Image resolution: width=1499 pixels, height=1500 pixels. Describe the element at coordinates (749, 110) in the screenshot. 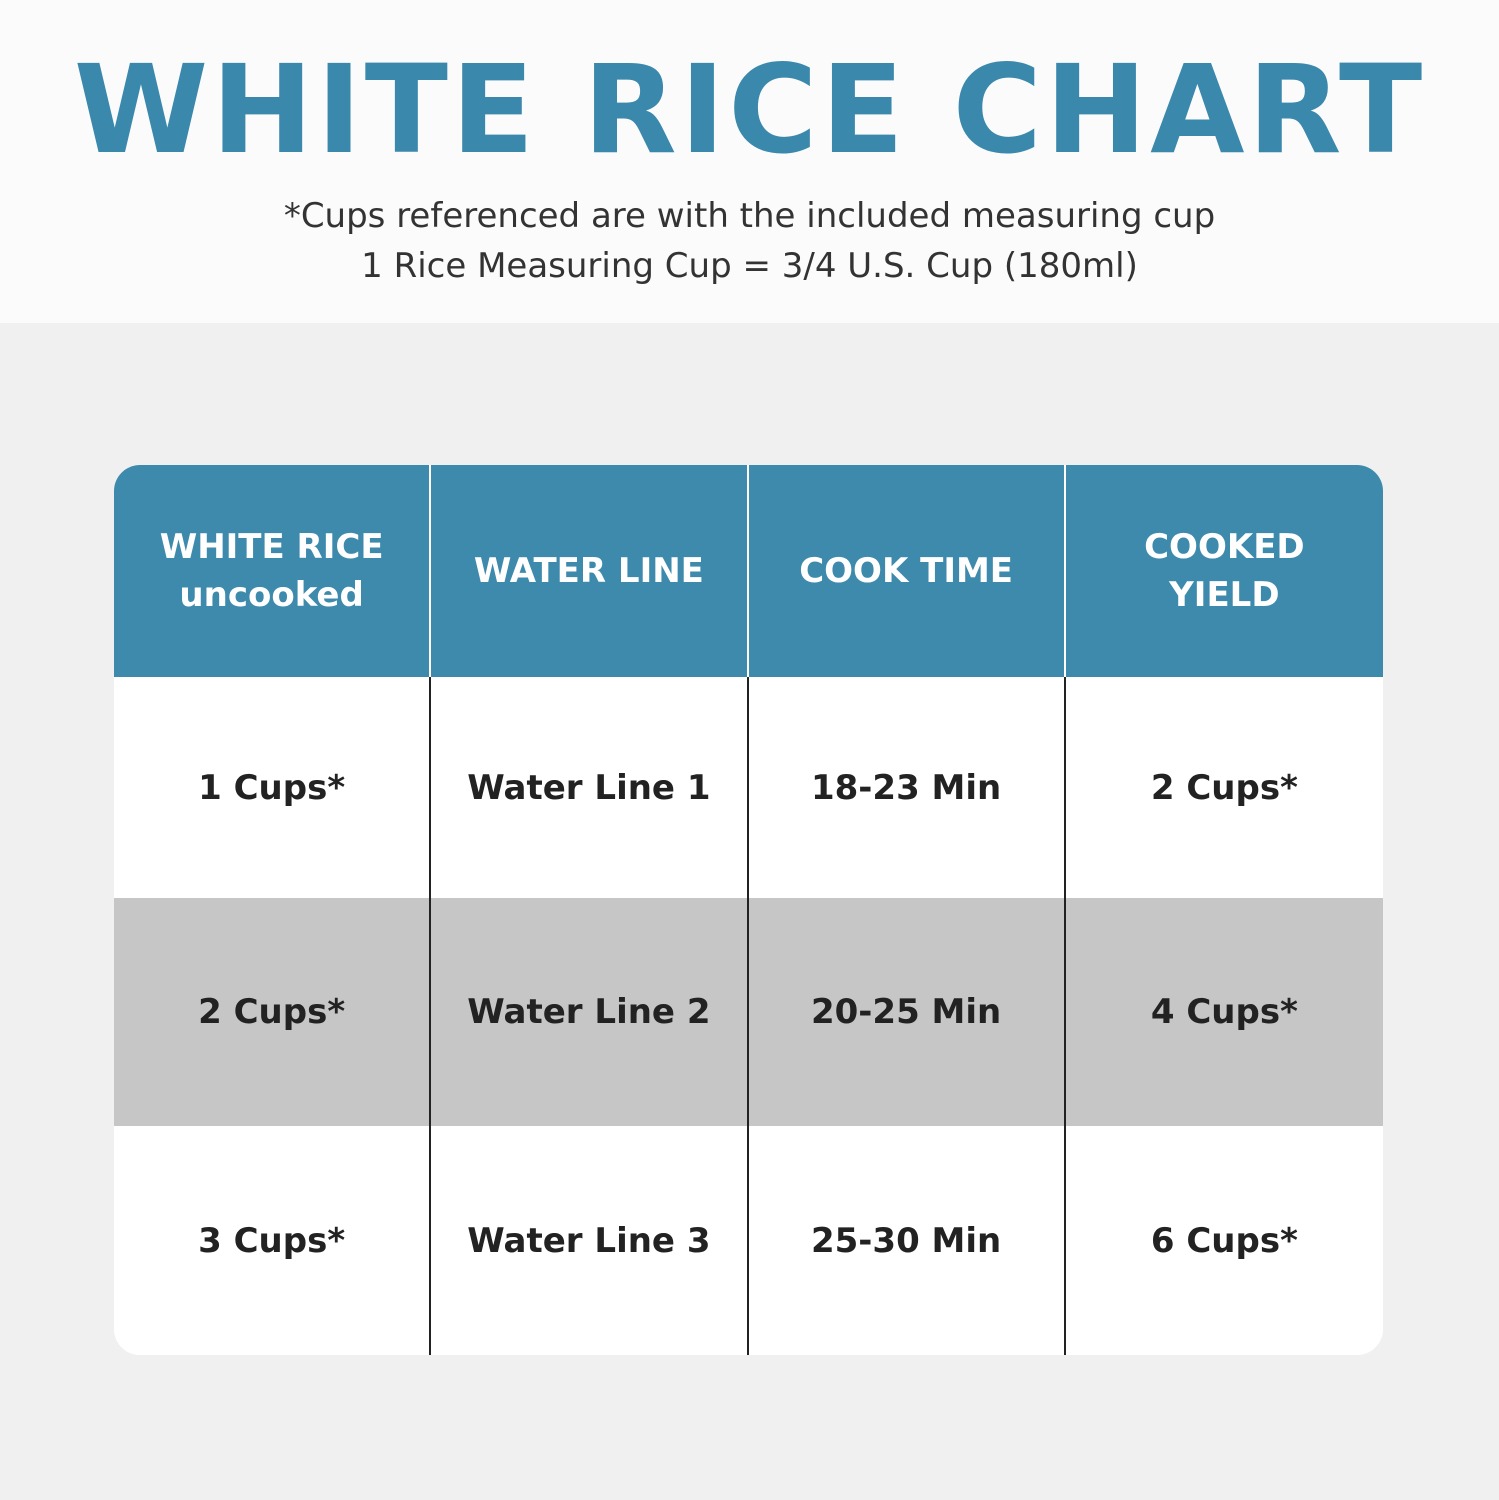

I see `page-title: WHITE RICE CHART` at that location.